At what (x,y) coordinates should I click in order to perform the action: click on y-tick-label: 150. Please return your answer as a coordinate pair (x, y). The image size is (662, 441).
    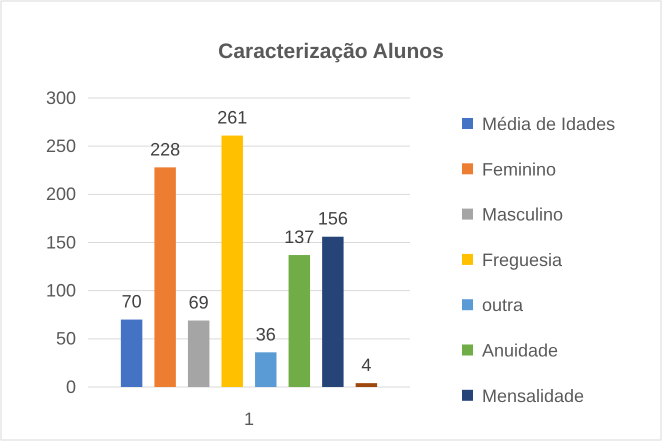
    Looking at the image, I should click on (61, 242).